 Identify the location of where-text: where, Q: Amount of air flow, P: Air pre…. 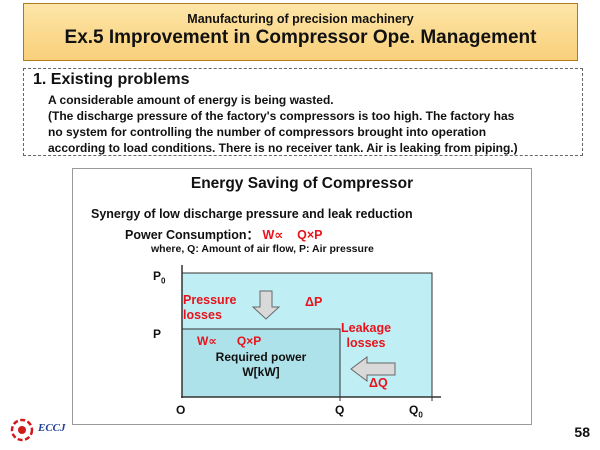
(262, 249).